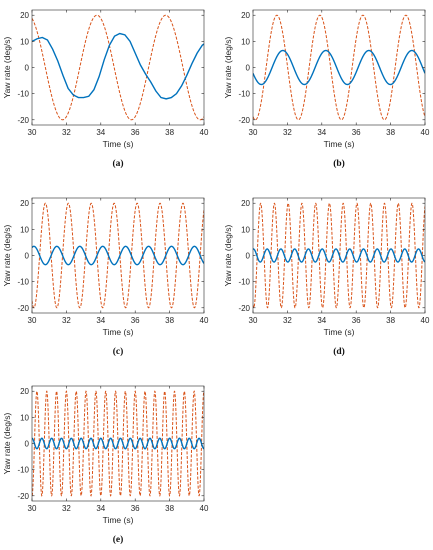 This screenshot has height=550, width=433. What do you see at coordinates (253, 132) in the screenshot?
I see `x-tick-label-b: 30` at bounding box center [253, 132].